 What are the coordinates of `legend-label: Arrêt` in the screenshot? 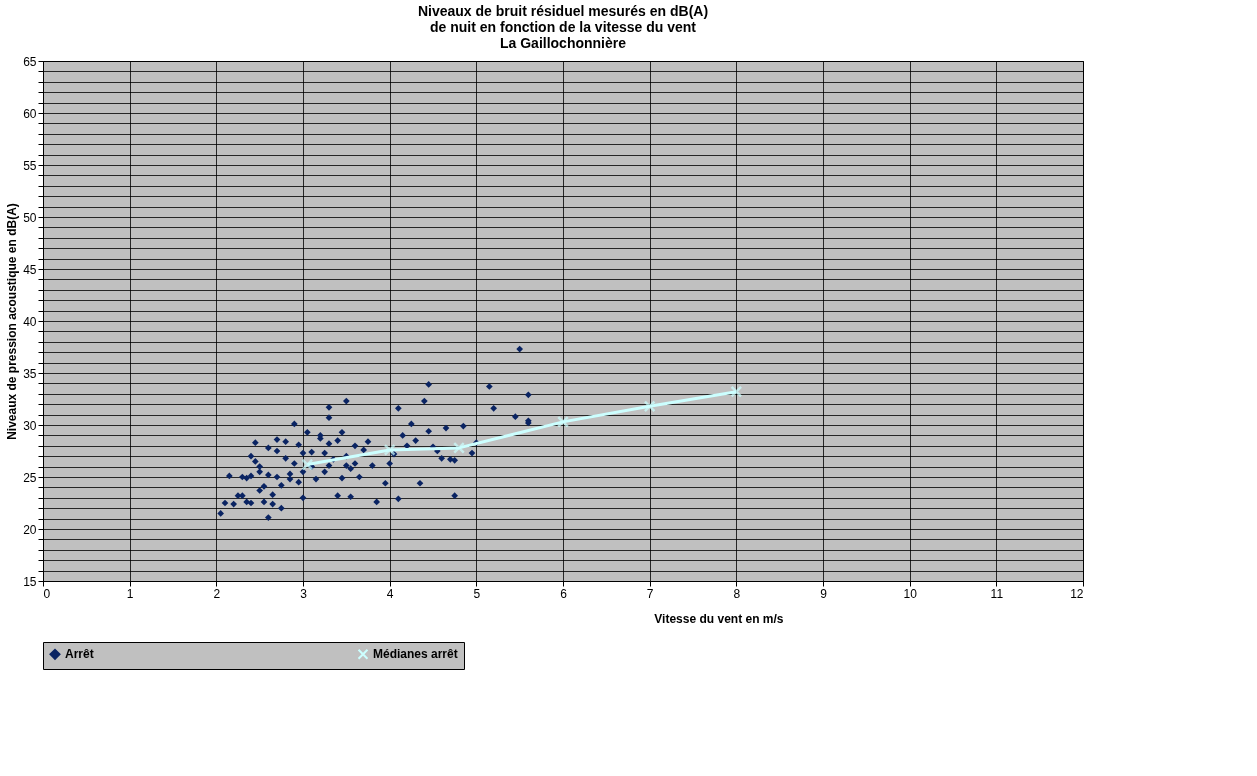 It's located at (79, 654).